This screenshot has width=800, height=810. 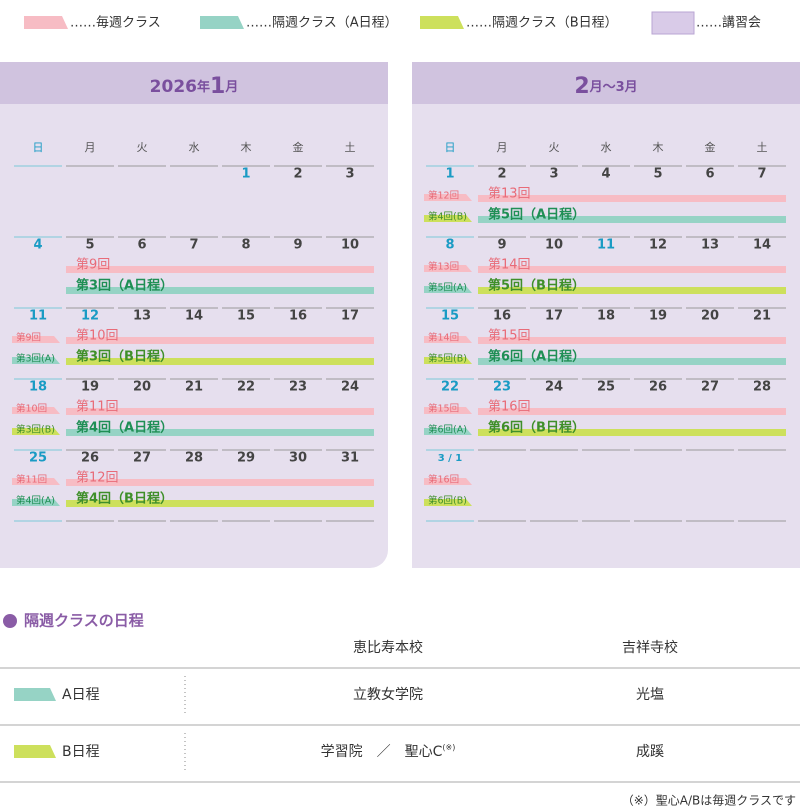 I want to click on class-label: 第4回（B日程）, so click(x=124, y=499).